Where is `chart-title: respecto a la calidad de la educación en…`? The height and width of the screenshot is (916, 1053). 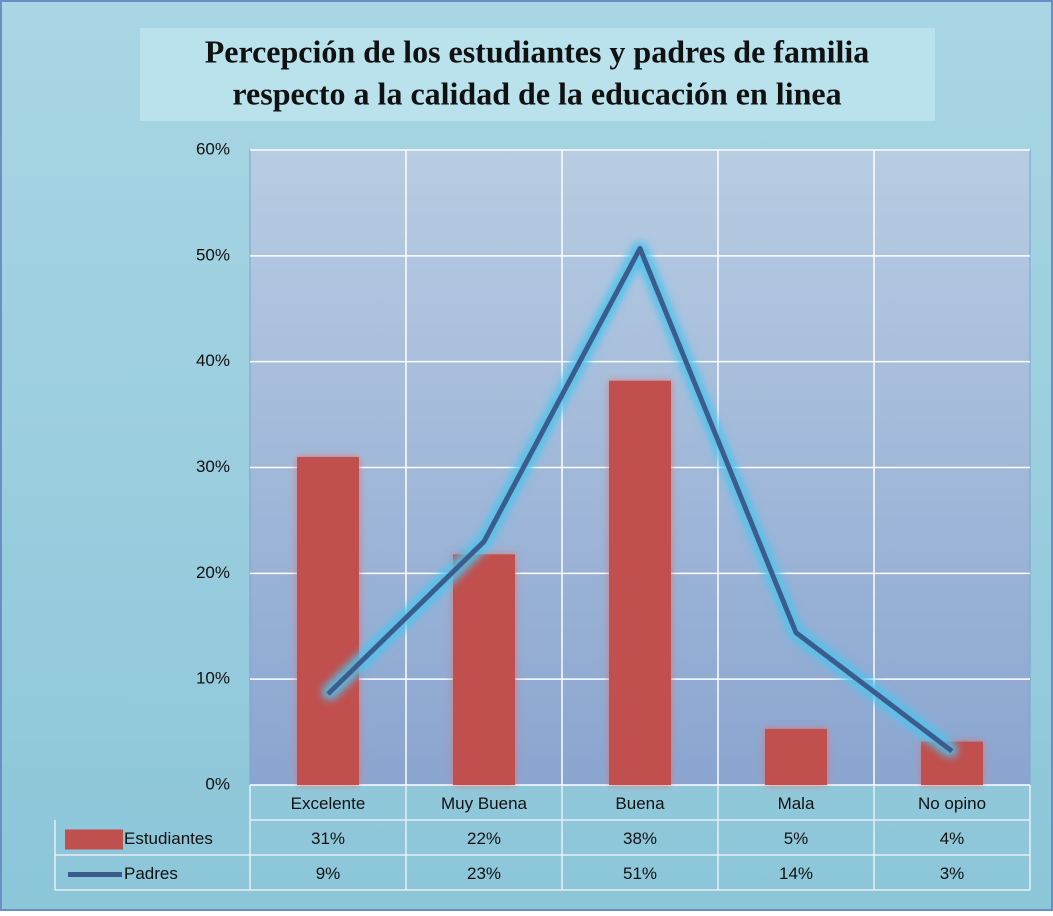 chart-title: respecto a la calidad de la educación en… is located at coordinates (536, 93).